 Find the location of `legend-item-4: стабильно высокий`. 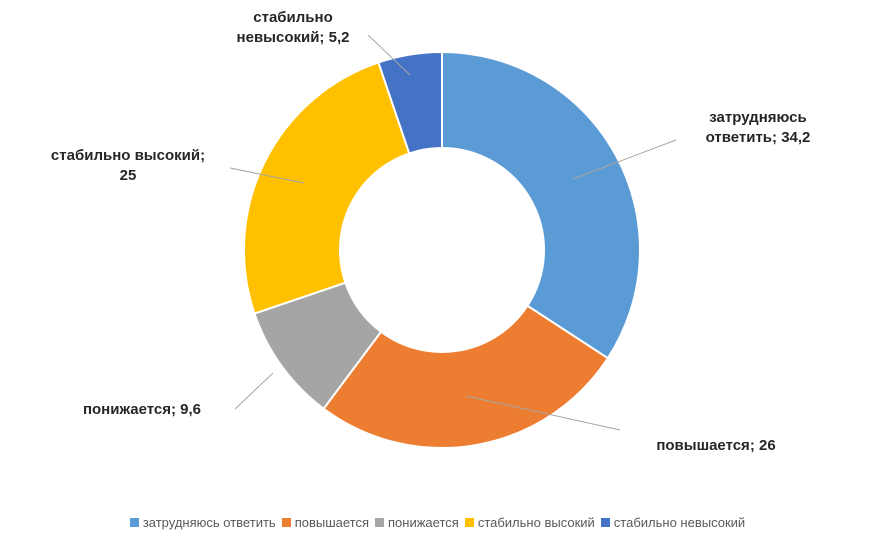

legend-item-4: стабильно высокий is located at coordinates (529, 522).